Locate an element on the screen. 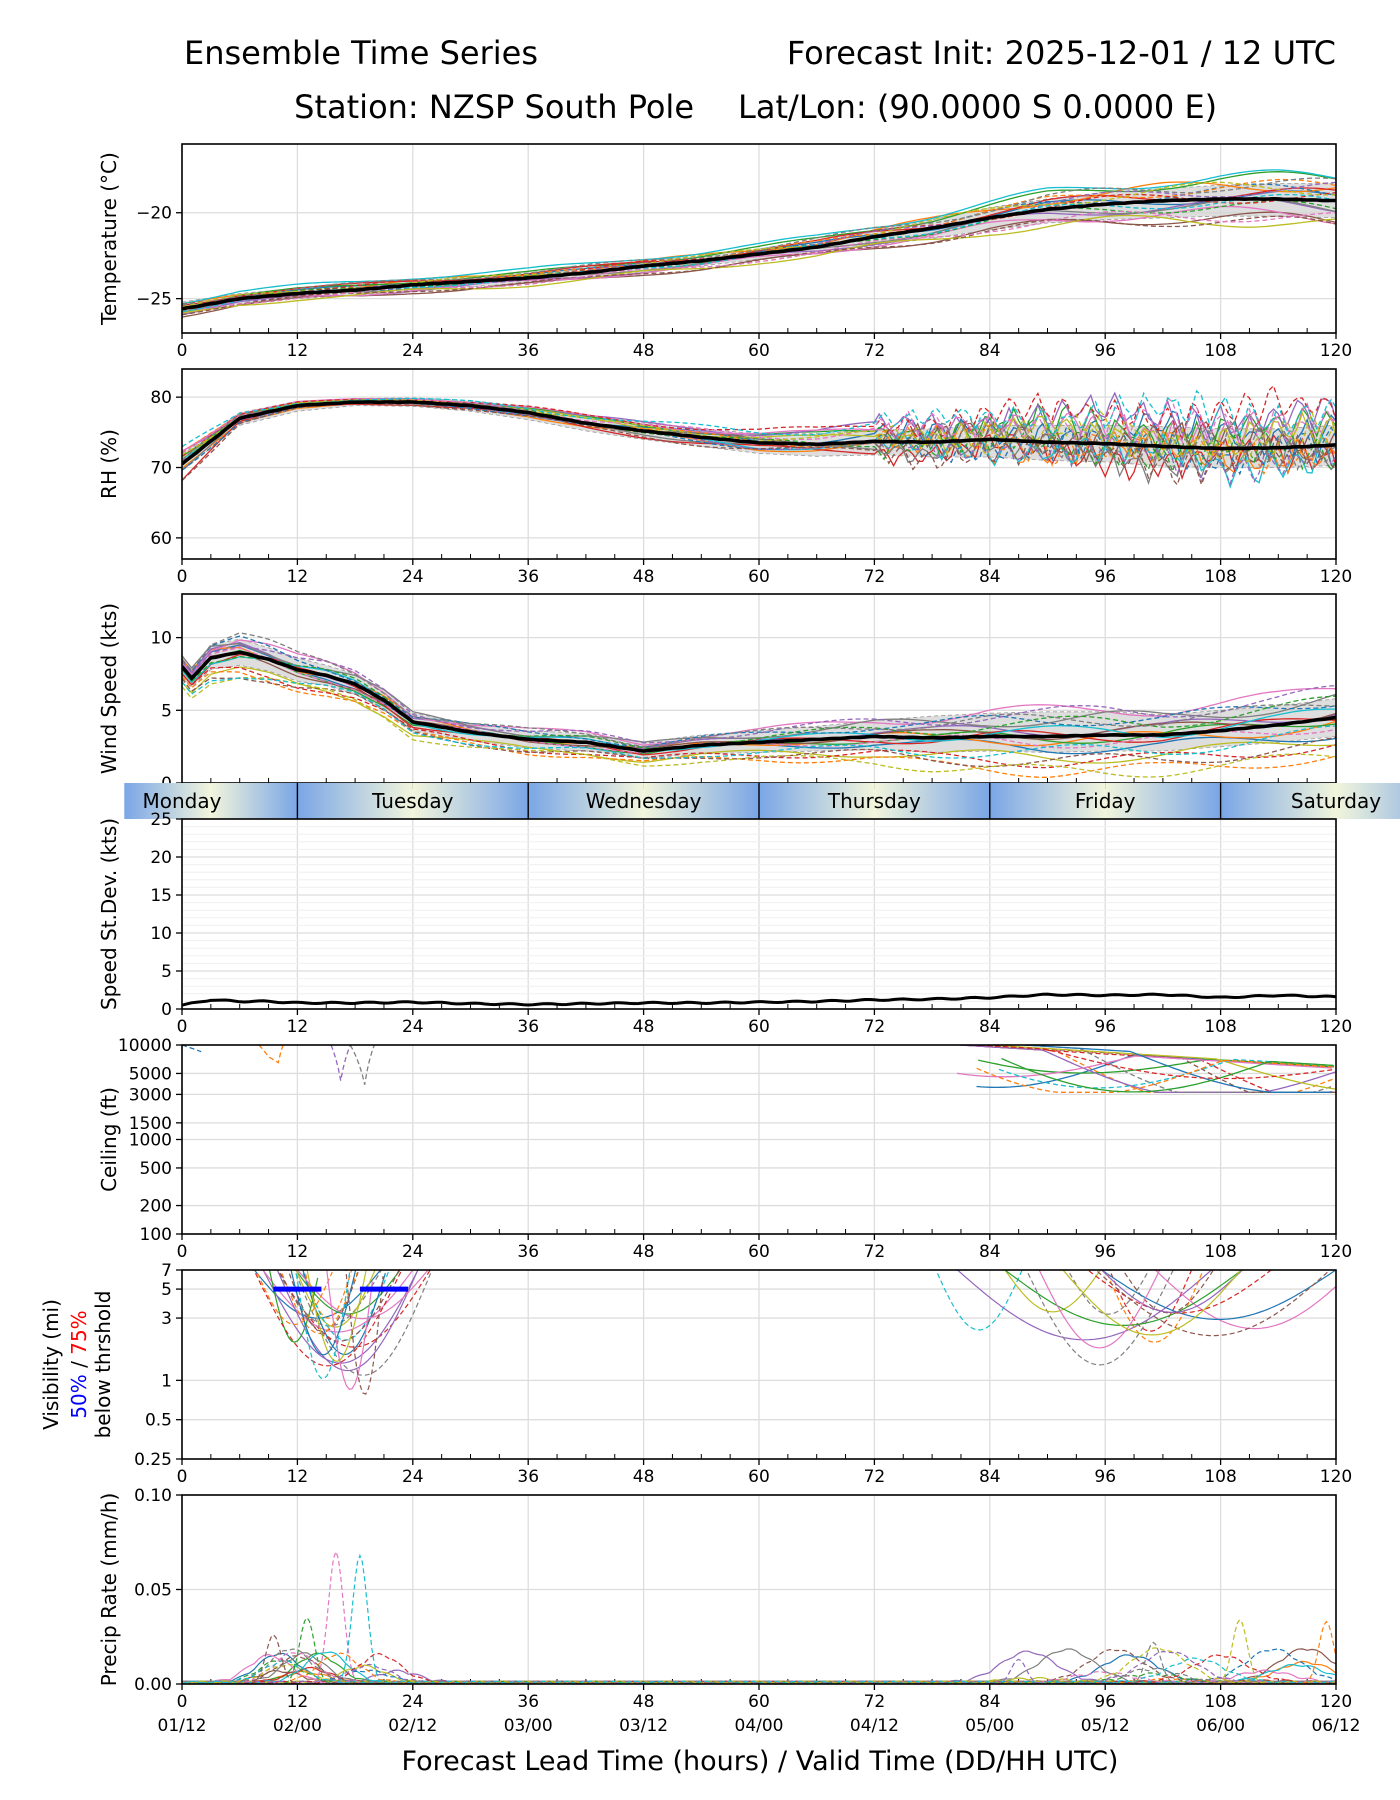 The height and width of the screenshot is (1800, 1400). y-tick-label: 20 is located at coordinates (161, 858).